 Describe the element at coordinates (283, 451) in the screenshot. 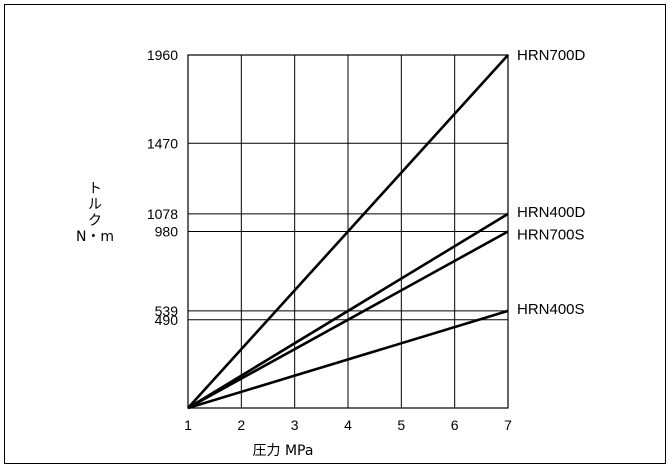

I see `x-axis-label: 圧力 MPa` at that location.